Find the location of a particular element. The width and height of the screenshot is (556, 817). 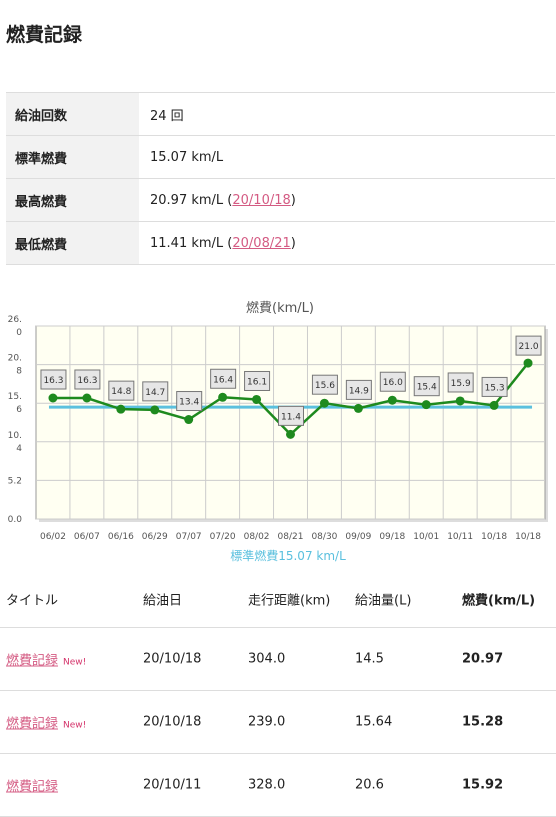

summary-value-text: 11.41 km/L ( is located at coordinates (191, 243).